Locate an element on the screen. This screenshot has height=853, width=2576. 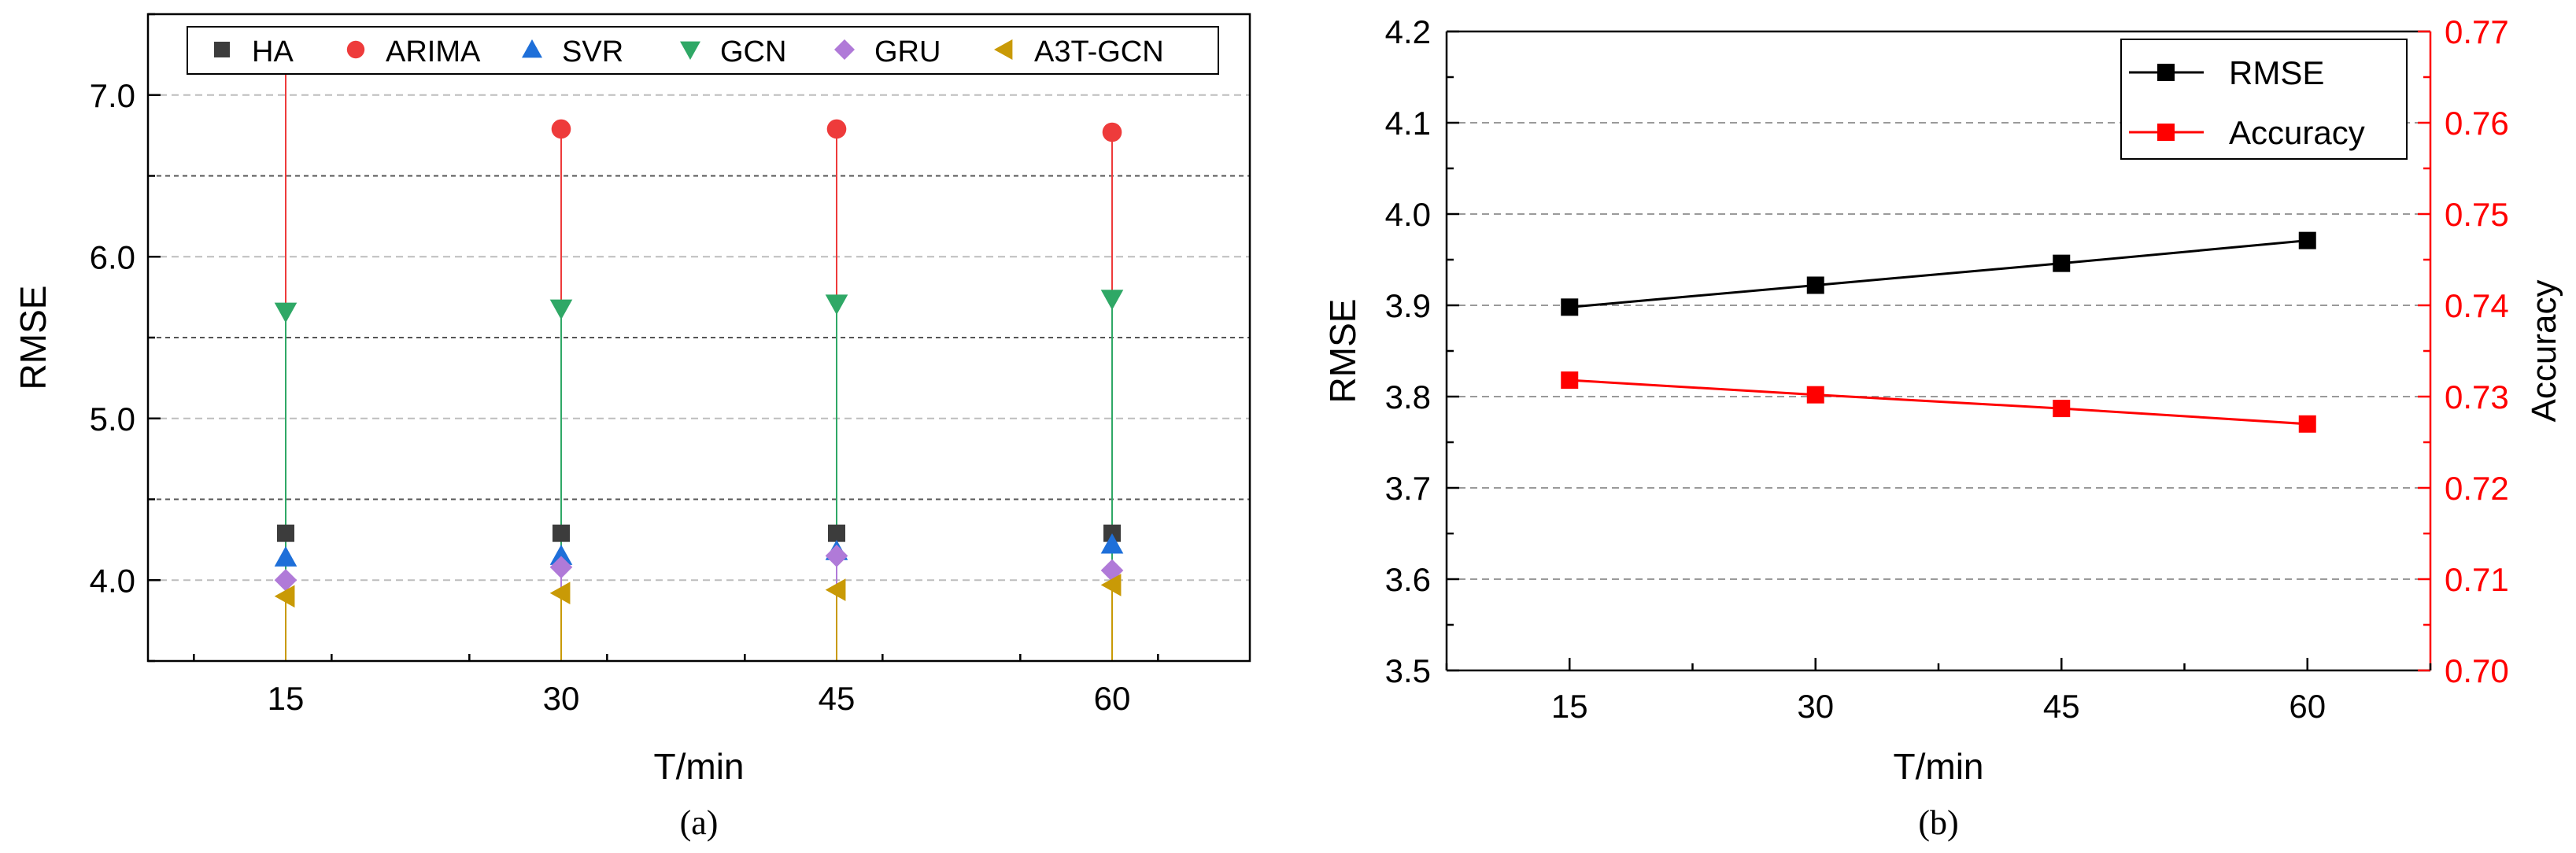
panel-a-legend-label-gru: GRU is located at coordinates (907, 51).